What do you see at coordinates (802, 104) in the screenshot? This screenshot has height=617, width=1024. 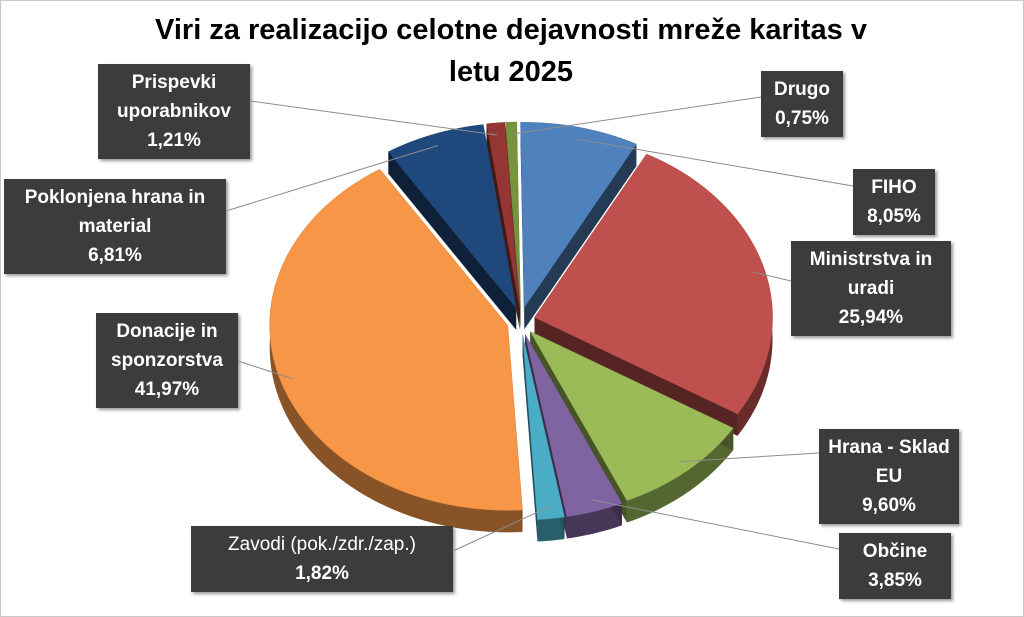 I see `data-label: Drugo 0,75%` at bounding box center [802, 104].